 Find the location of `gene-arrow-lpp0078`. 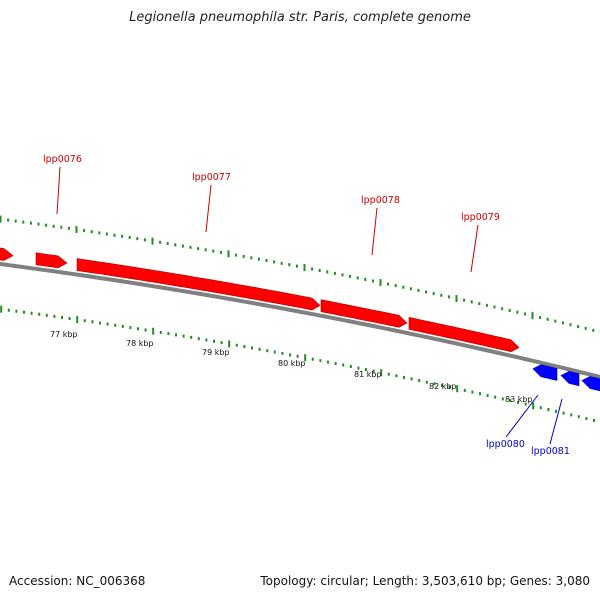

gene-arrow-lpp0078 is located at coordinates (364, 313).